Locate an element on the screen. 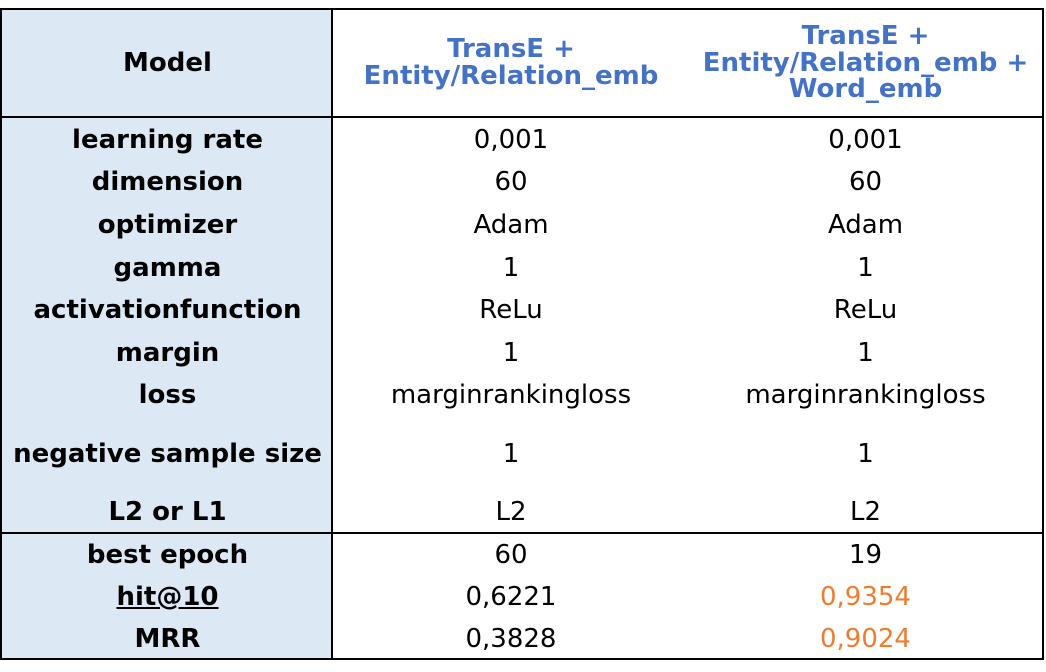 This screenshot has width=1046, height=672. row-value: 0,3828 is located at coordinates (511, 639).